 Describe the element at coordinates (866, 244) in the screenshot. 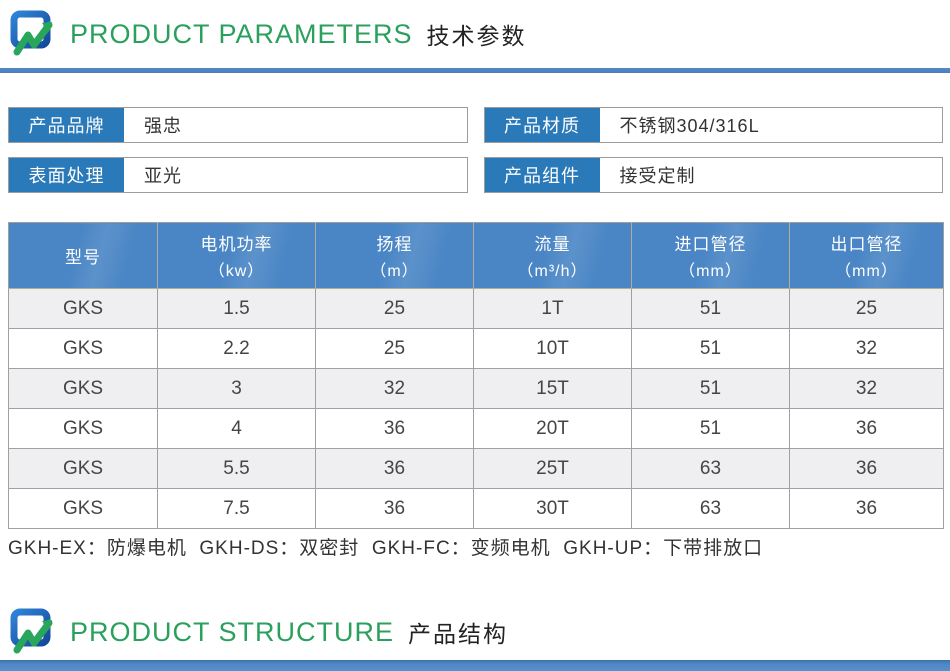

I see `column-header-label: 出口管径` at that location.